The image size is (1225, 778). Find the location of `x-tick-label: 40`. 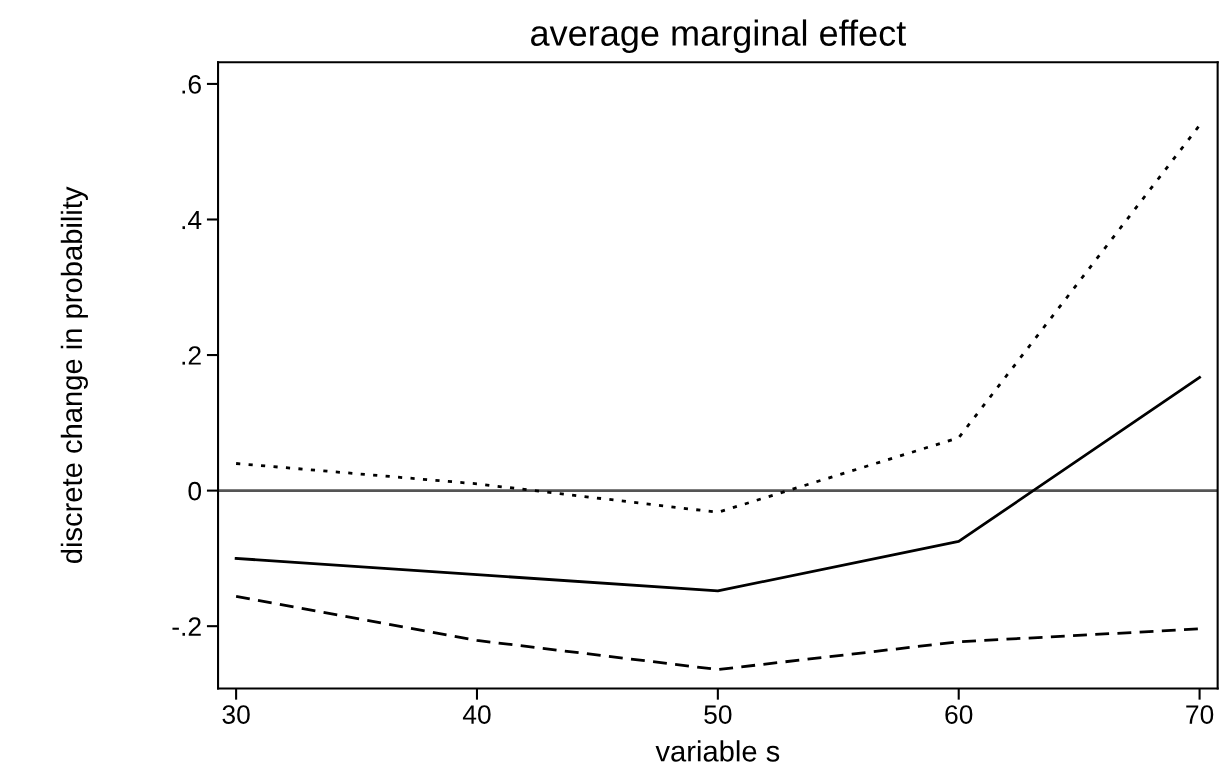

x-tick-label: 40 is located at coordinates (476, 714).